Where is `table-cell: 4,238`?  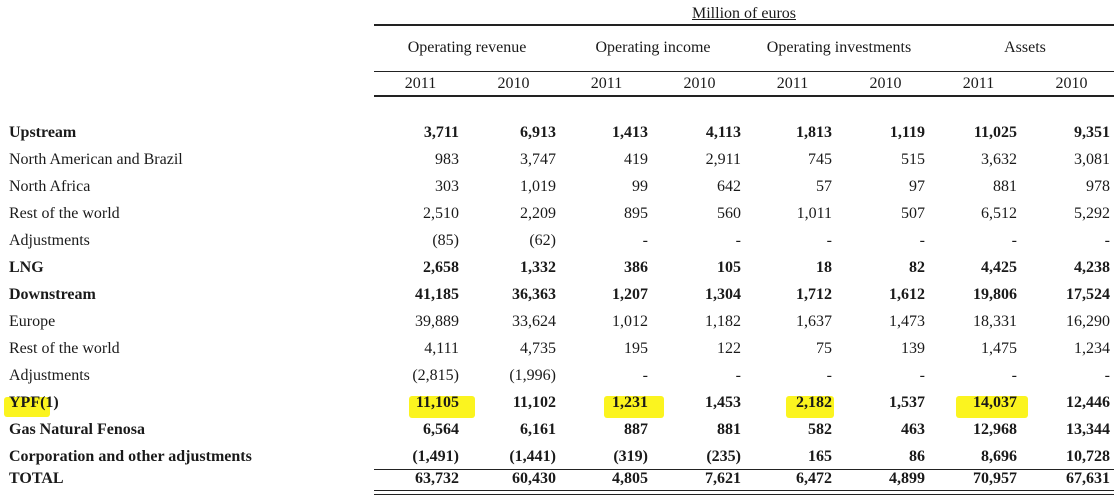 table-cell: 4,238 is located at coordinates (1092, 267).